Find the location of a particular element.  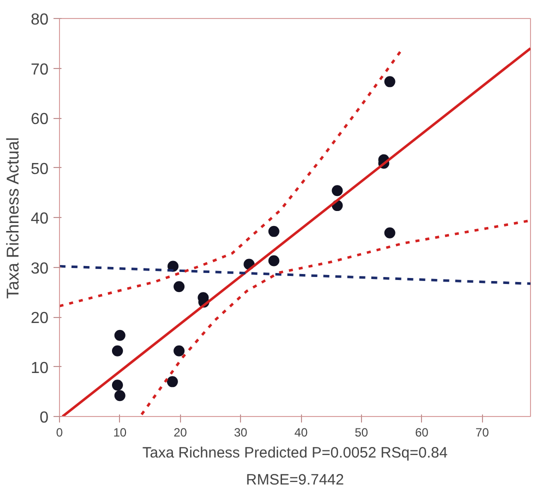

x-tick-label: 10 is located at coordinates (120, 433).